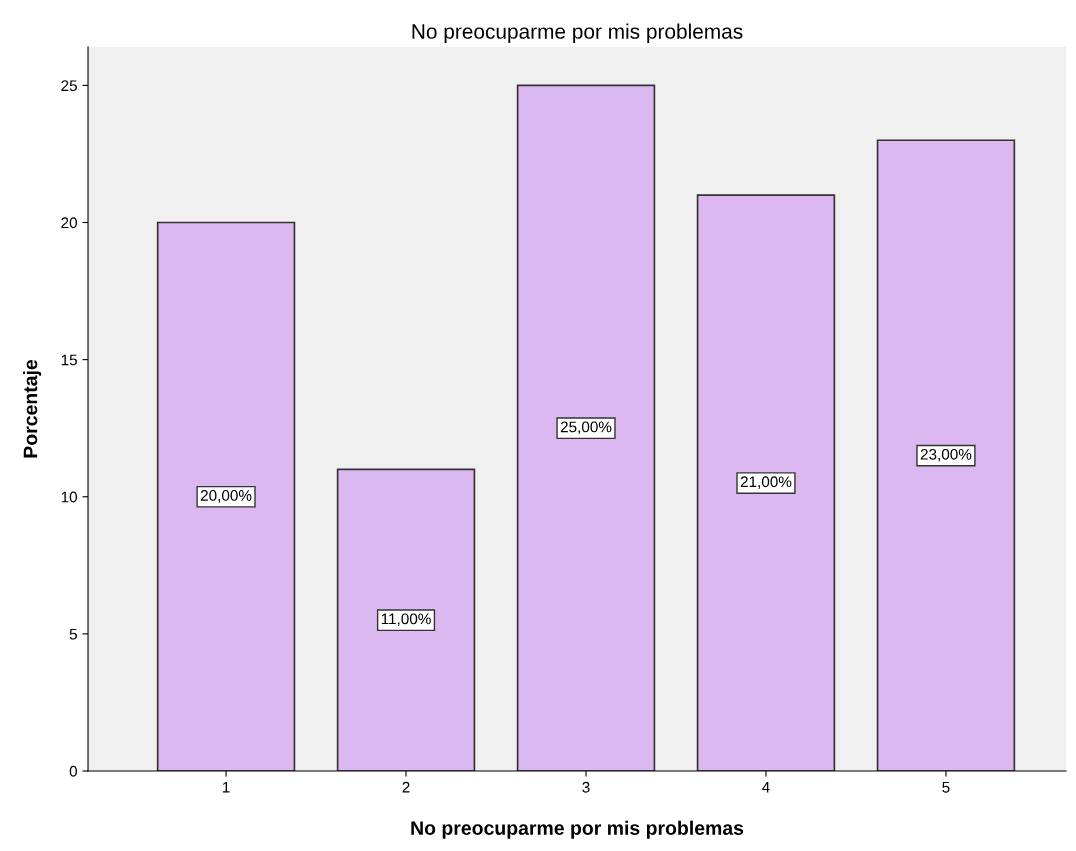 Image resolution: width=1076 pixels, height=851 pixels. What do you see at coordinates (766, 787) in the screenshot?
I see `x-tick-label: 4` at bounding box center [766, 787].